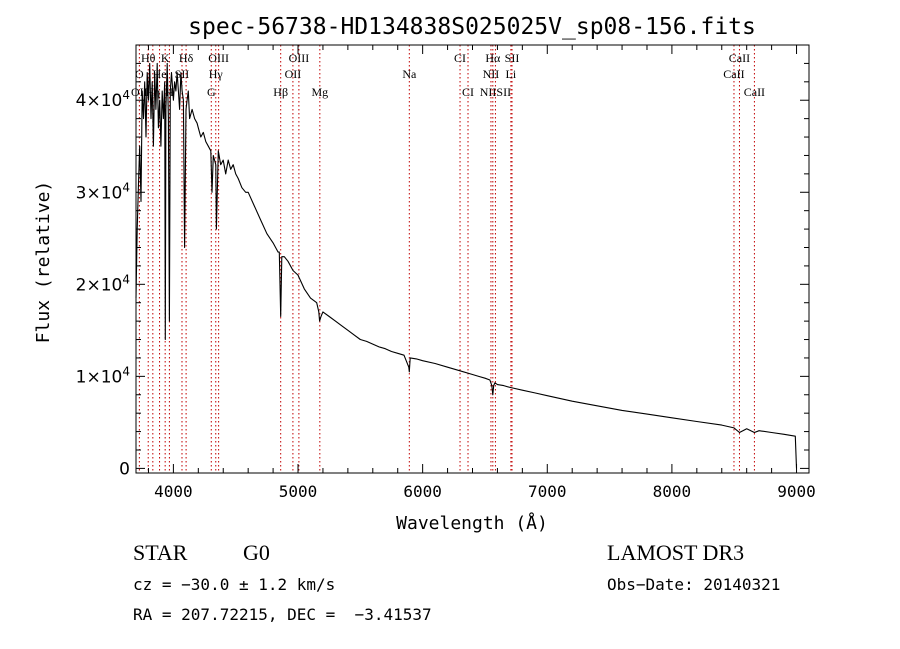 This screenshot has width=900, height=649. Describe the element at coordinates (186, 58) in the screenshot. I see `line-label: Hδ` at that location.